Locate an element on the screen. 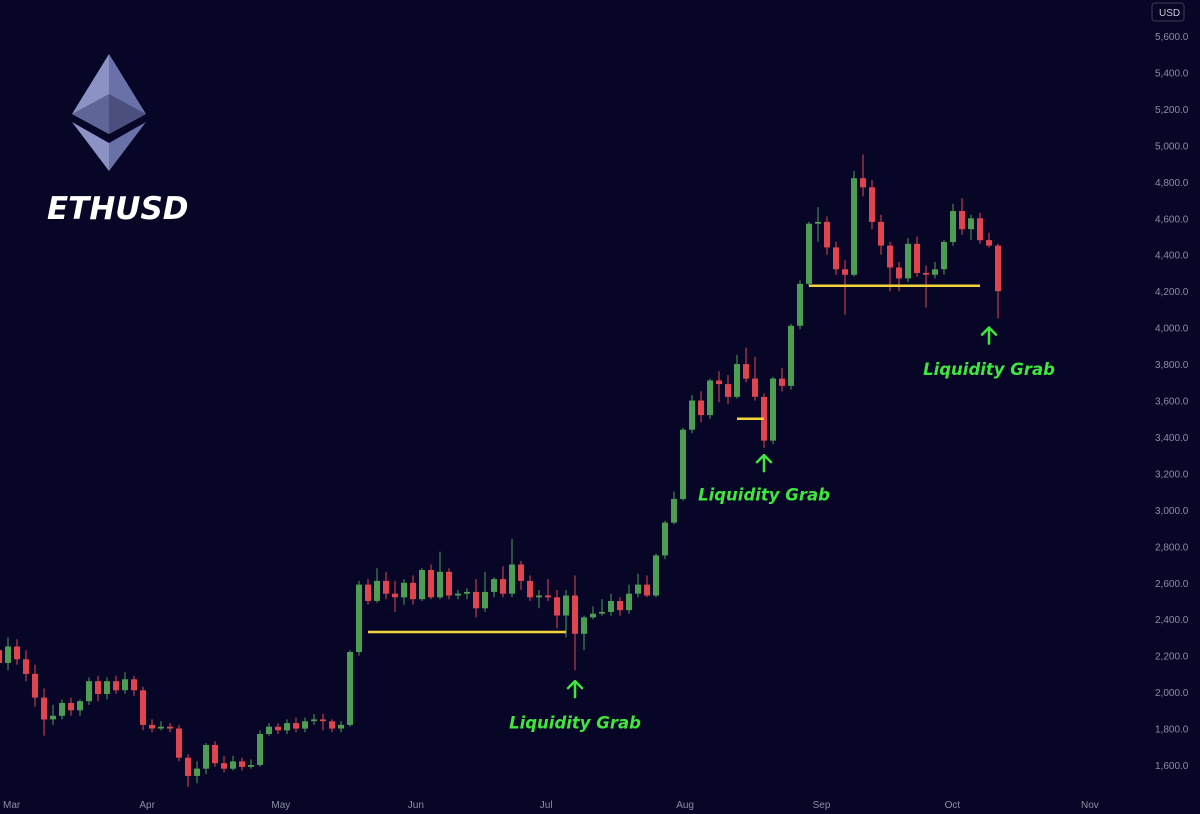  price-tick-label: 2,800.0 is located at coordinates (1172, 547).